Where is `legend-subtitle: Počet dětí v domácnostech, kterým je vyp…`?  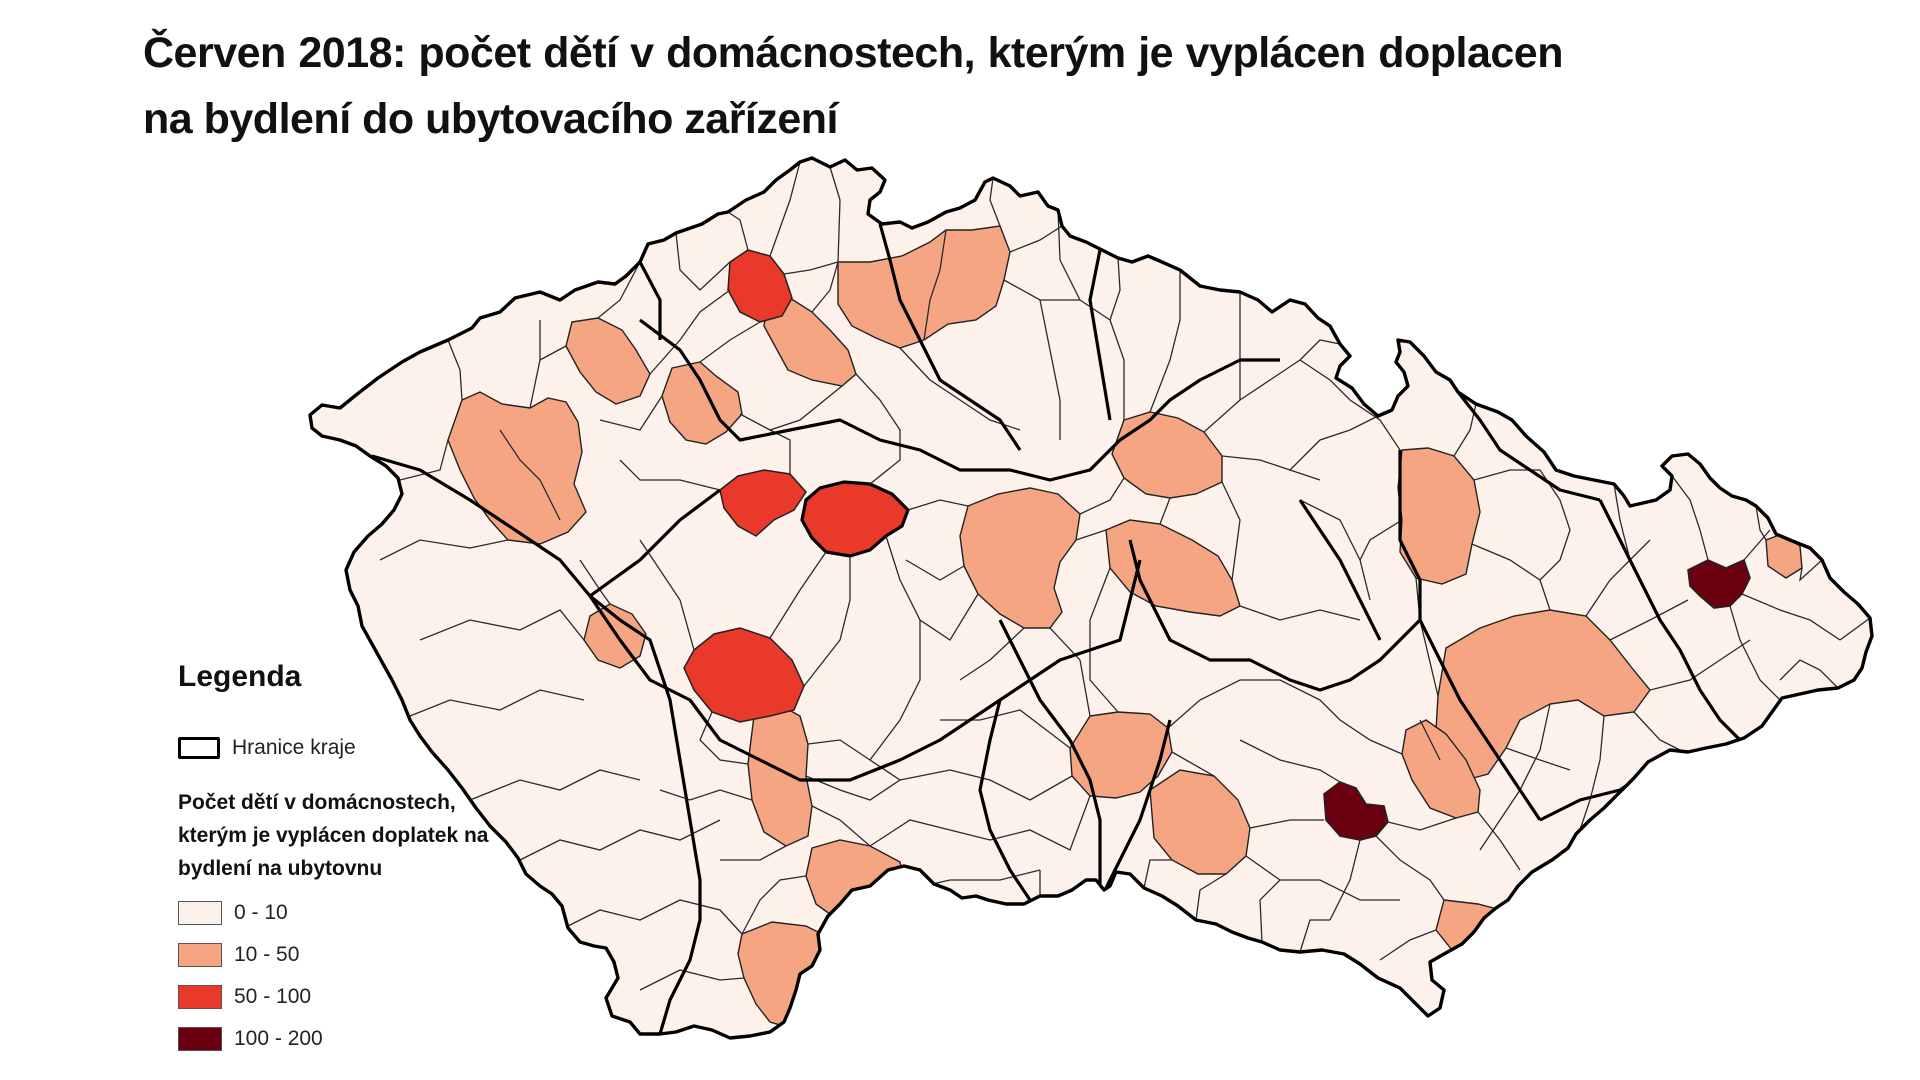 legend-subtitle: Počet dětí v domácnostech, kterým je vyp… is located at coordinates (333, 835).